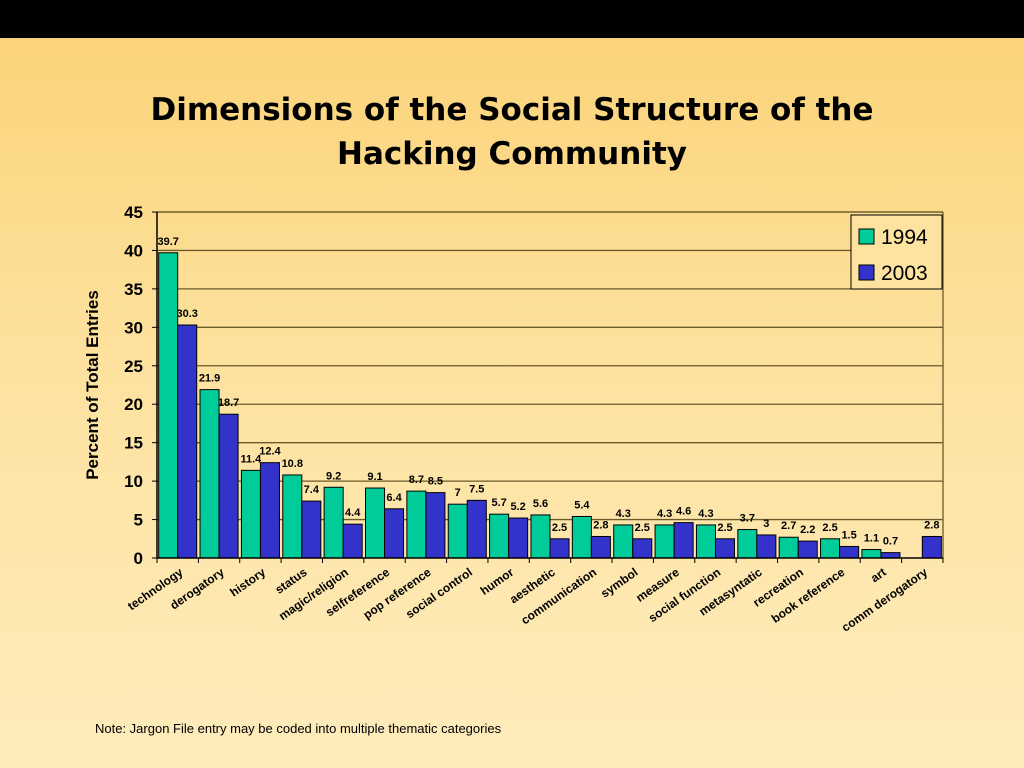 This screenshot has width=1024, height=768. Describe the element at coordinates (292, 464) in the screenshot. I see `data-label: 10.8` at that location.